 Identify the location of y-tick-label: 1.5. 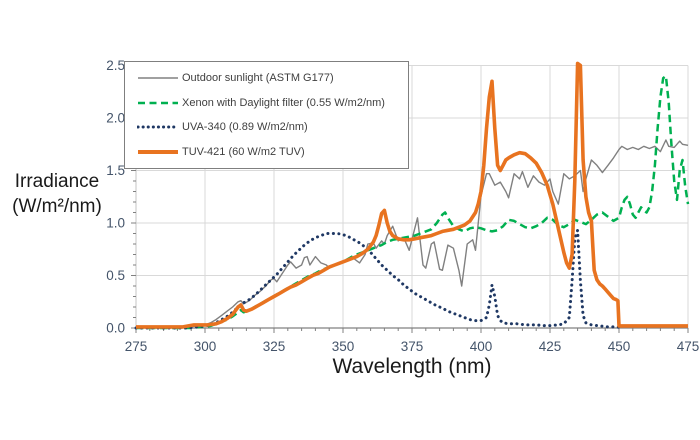
(115, 170).